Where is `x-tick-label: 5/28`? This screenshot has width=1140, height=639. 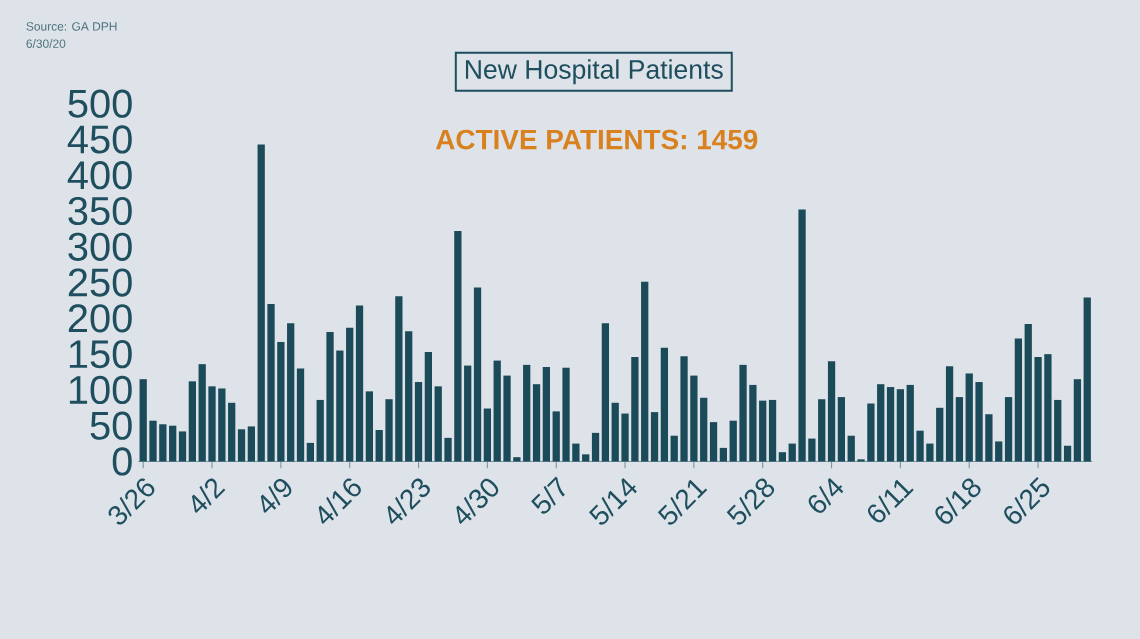
x-tick-label: 5/28 is located at coordinates (750, 501).